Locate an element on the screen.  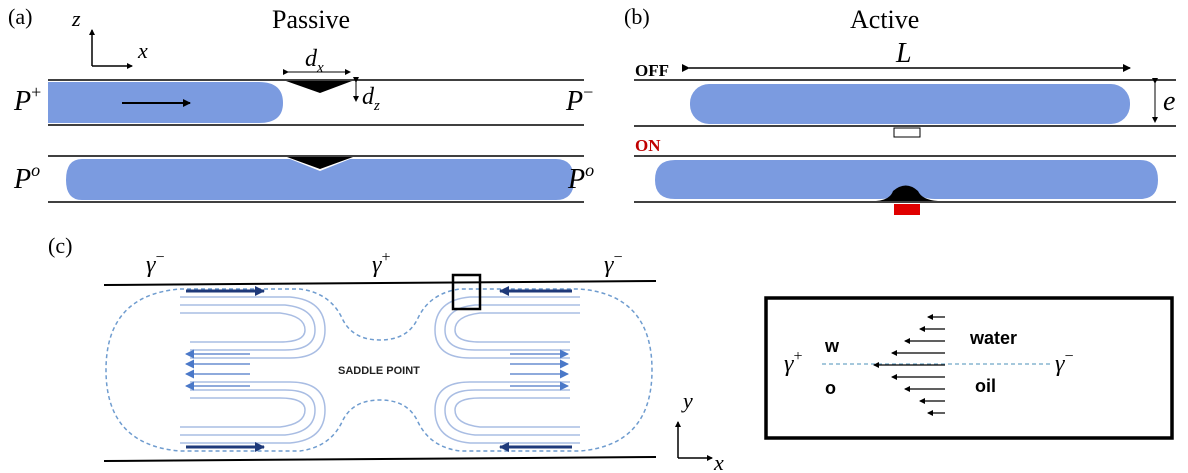
panel-b-title: Active is located at coordinates (884, 19).